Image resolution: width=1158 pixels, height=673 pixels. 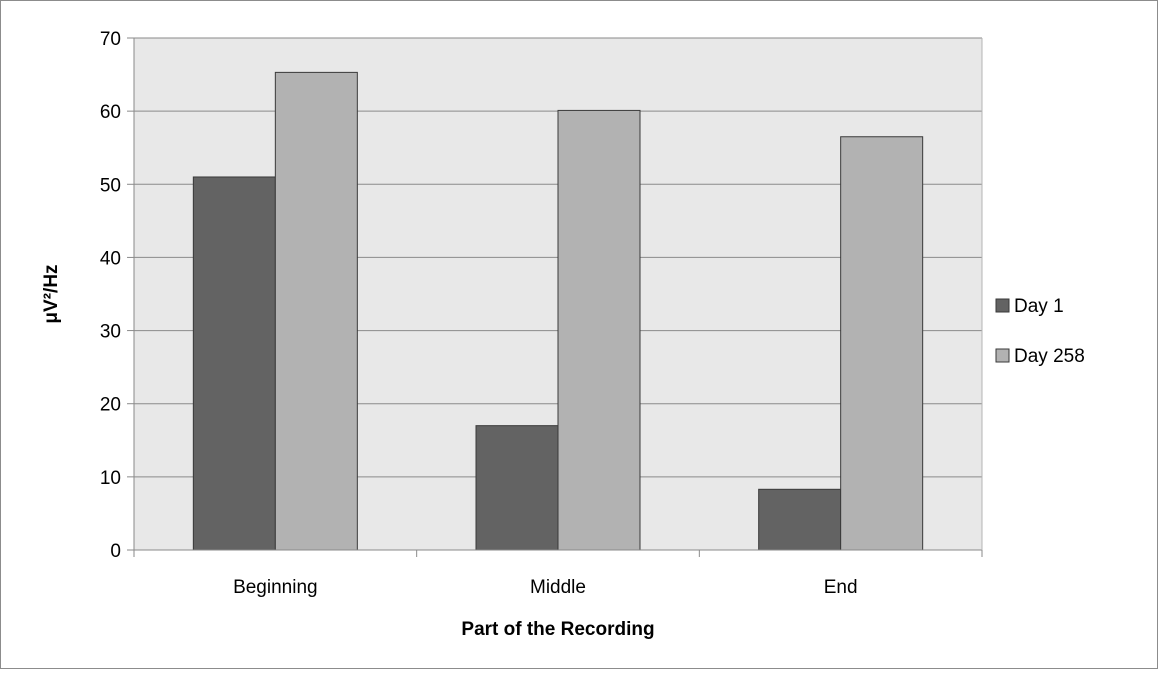 I want to click on x-tick-labels: Beginning Middle End, so click(x=545, y=587).